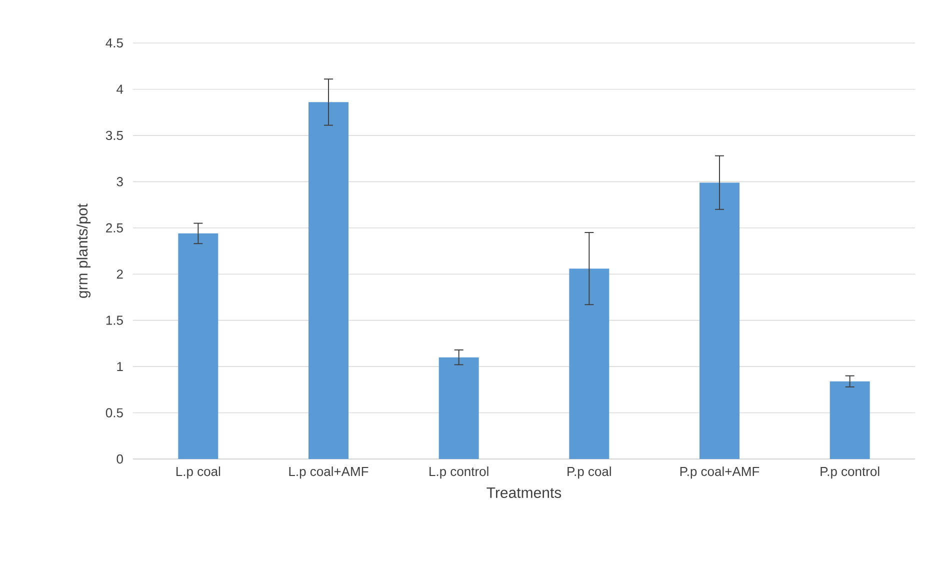 This screenshot has width=927, height=566. I want to click on y-tick-label: 0, so click(119, 459).